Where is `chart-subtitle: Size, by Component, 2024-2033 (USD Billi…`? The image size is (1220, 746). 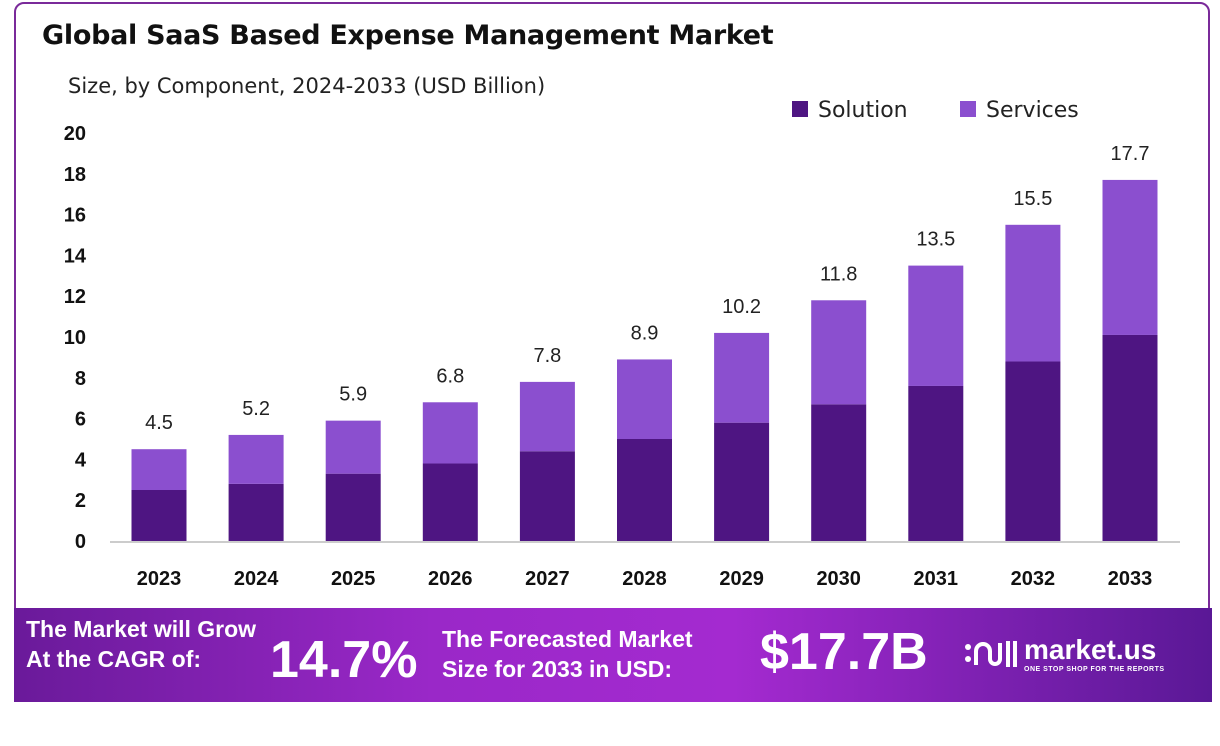
chart-subtitle: Size, by Component, 2024-2033 (USD Billi… is located at coordinates (307, 86).